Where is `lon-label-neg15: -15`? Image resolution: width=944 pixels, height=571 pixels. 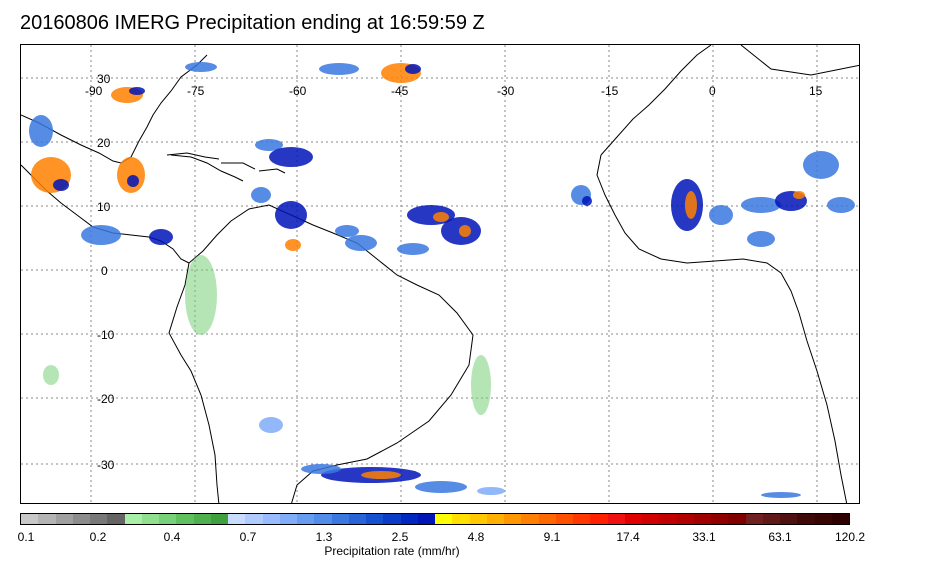 lon-label-neg15: -15 is located at coordinates (610, 91).